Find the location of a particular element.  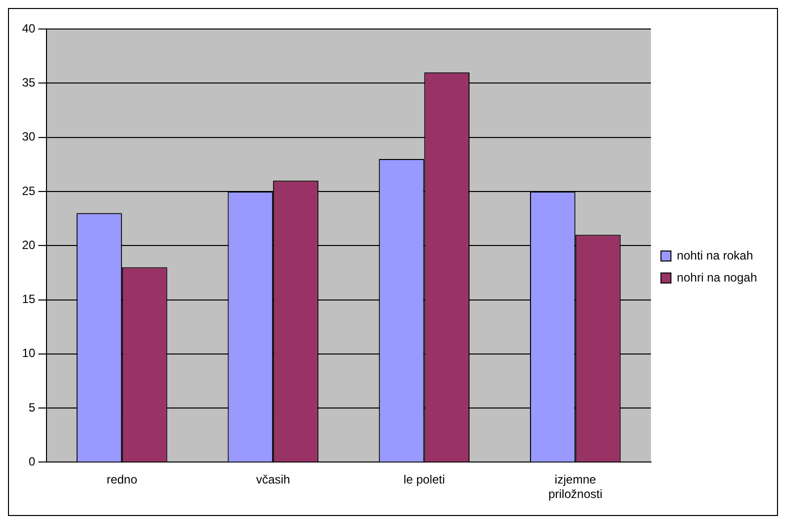

y-tick-label: 35 is located at coordinates (29, 82).